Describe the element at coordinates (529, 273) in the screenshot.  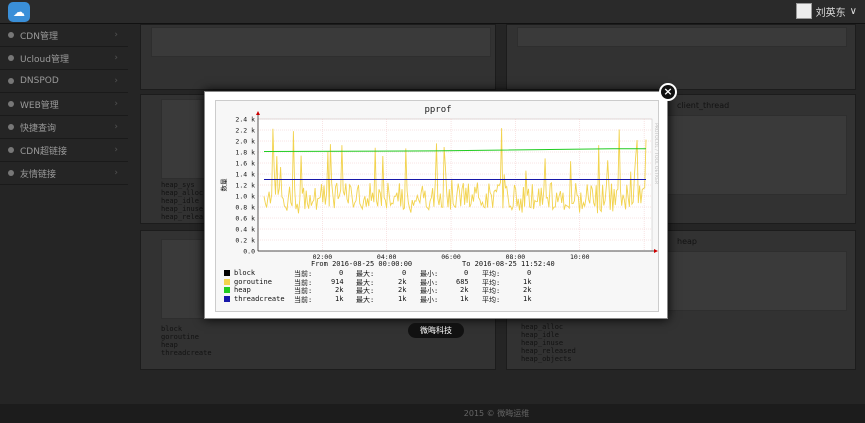
I see `avg-value: 0` at that location.